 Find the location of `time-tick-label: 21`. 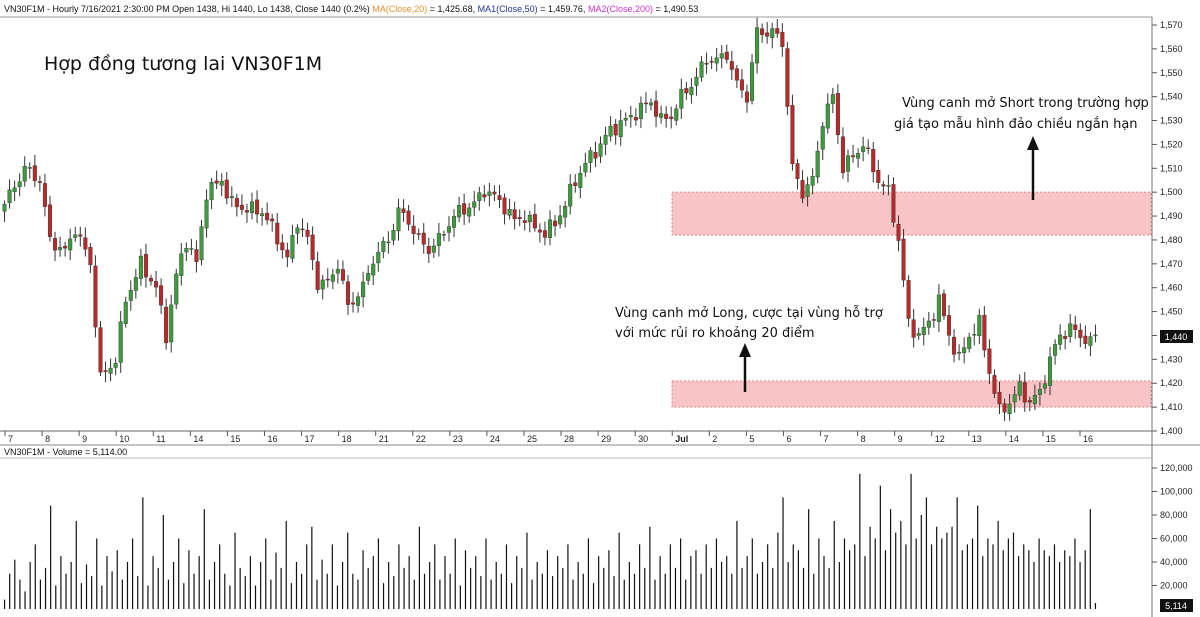

time-tick-label: 21 is located at coordinates (384, 439).